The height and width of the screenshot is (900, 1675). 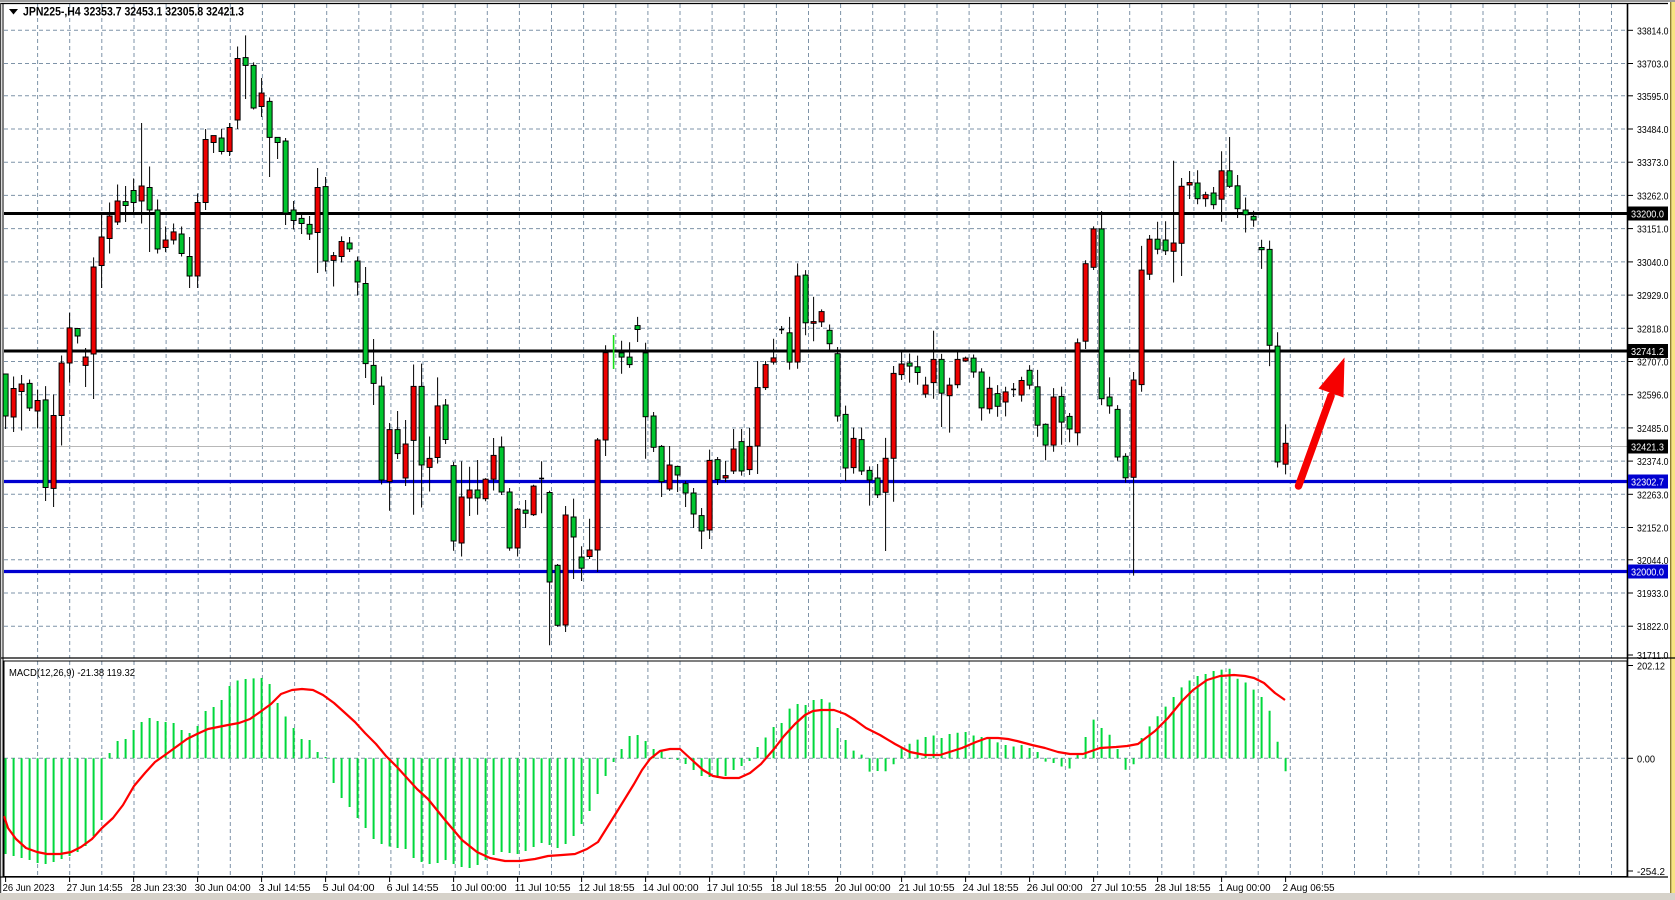 I want to click on svg-text: 33151.0, so click(x=1653, y=230).